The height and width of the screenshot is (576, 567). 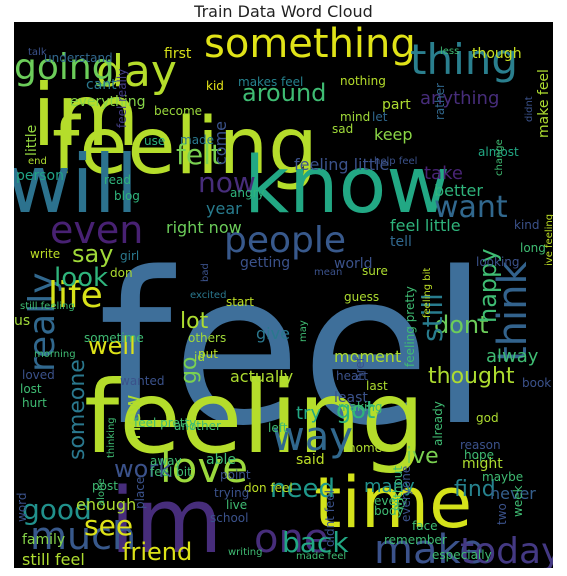 I want to click on word-friend: friend, so click(x=157, y=552).